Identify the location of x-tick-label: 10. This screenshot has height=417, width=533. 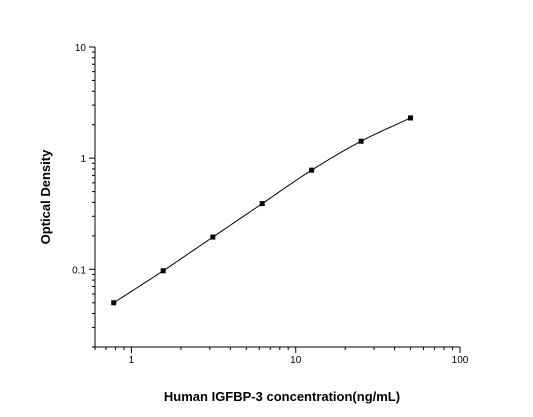
(296, 360).